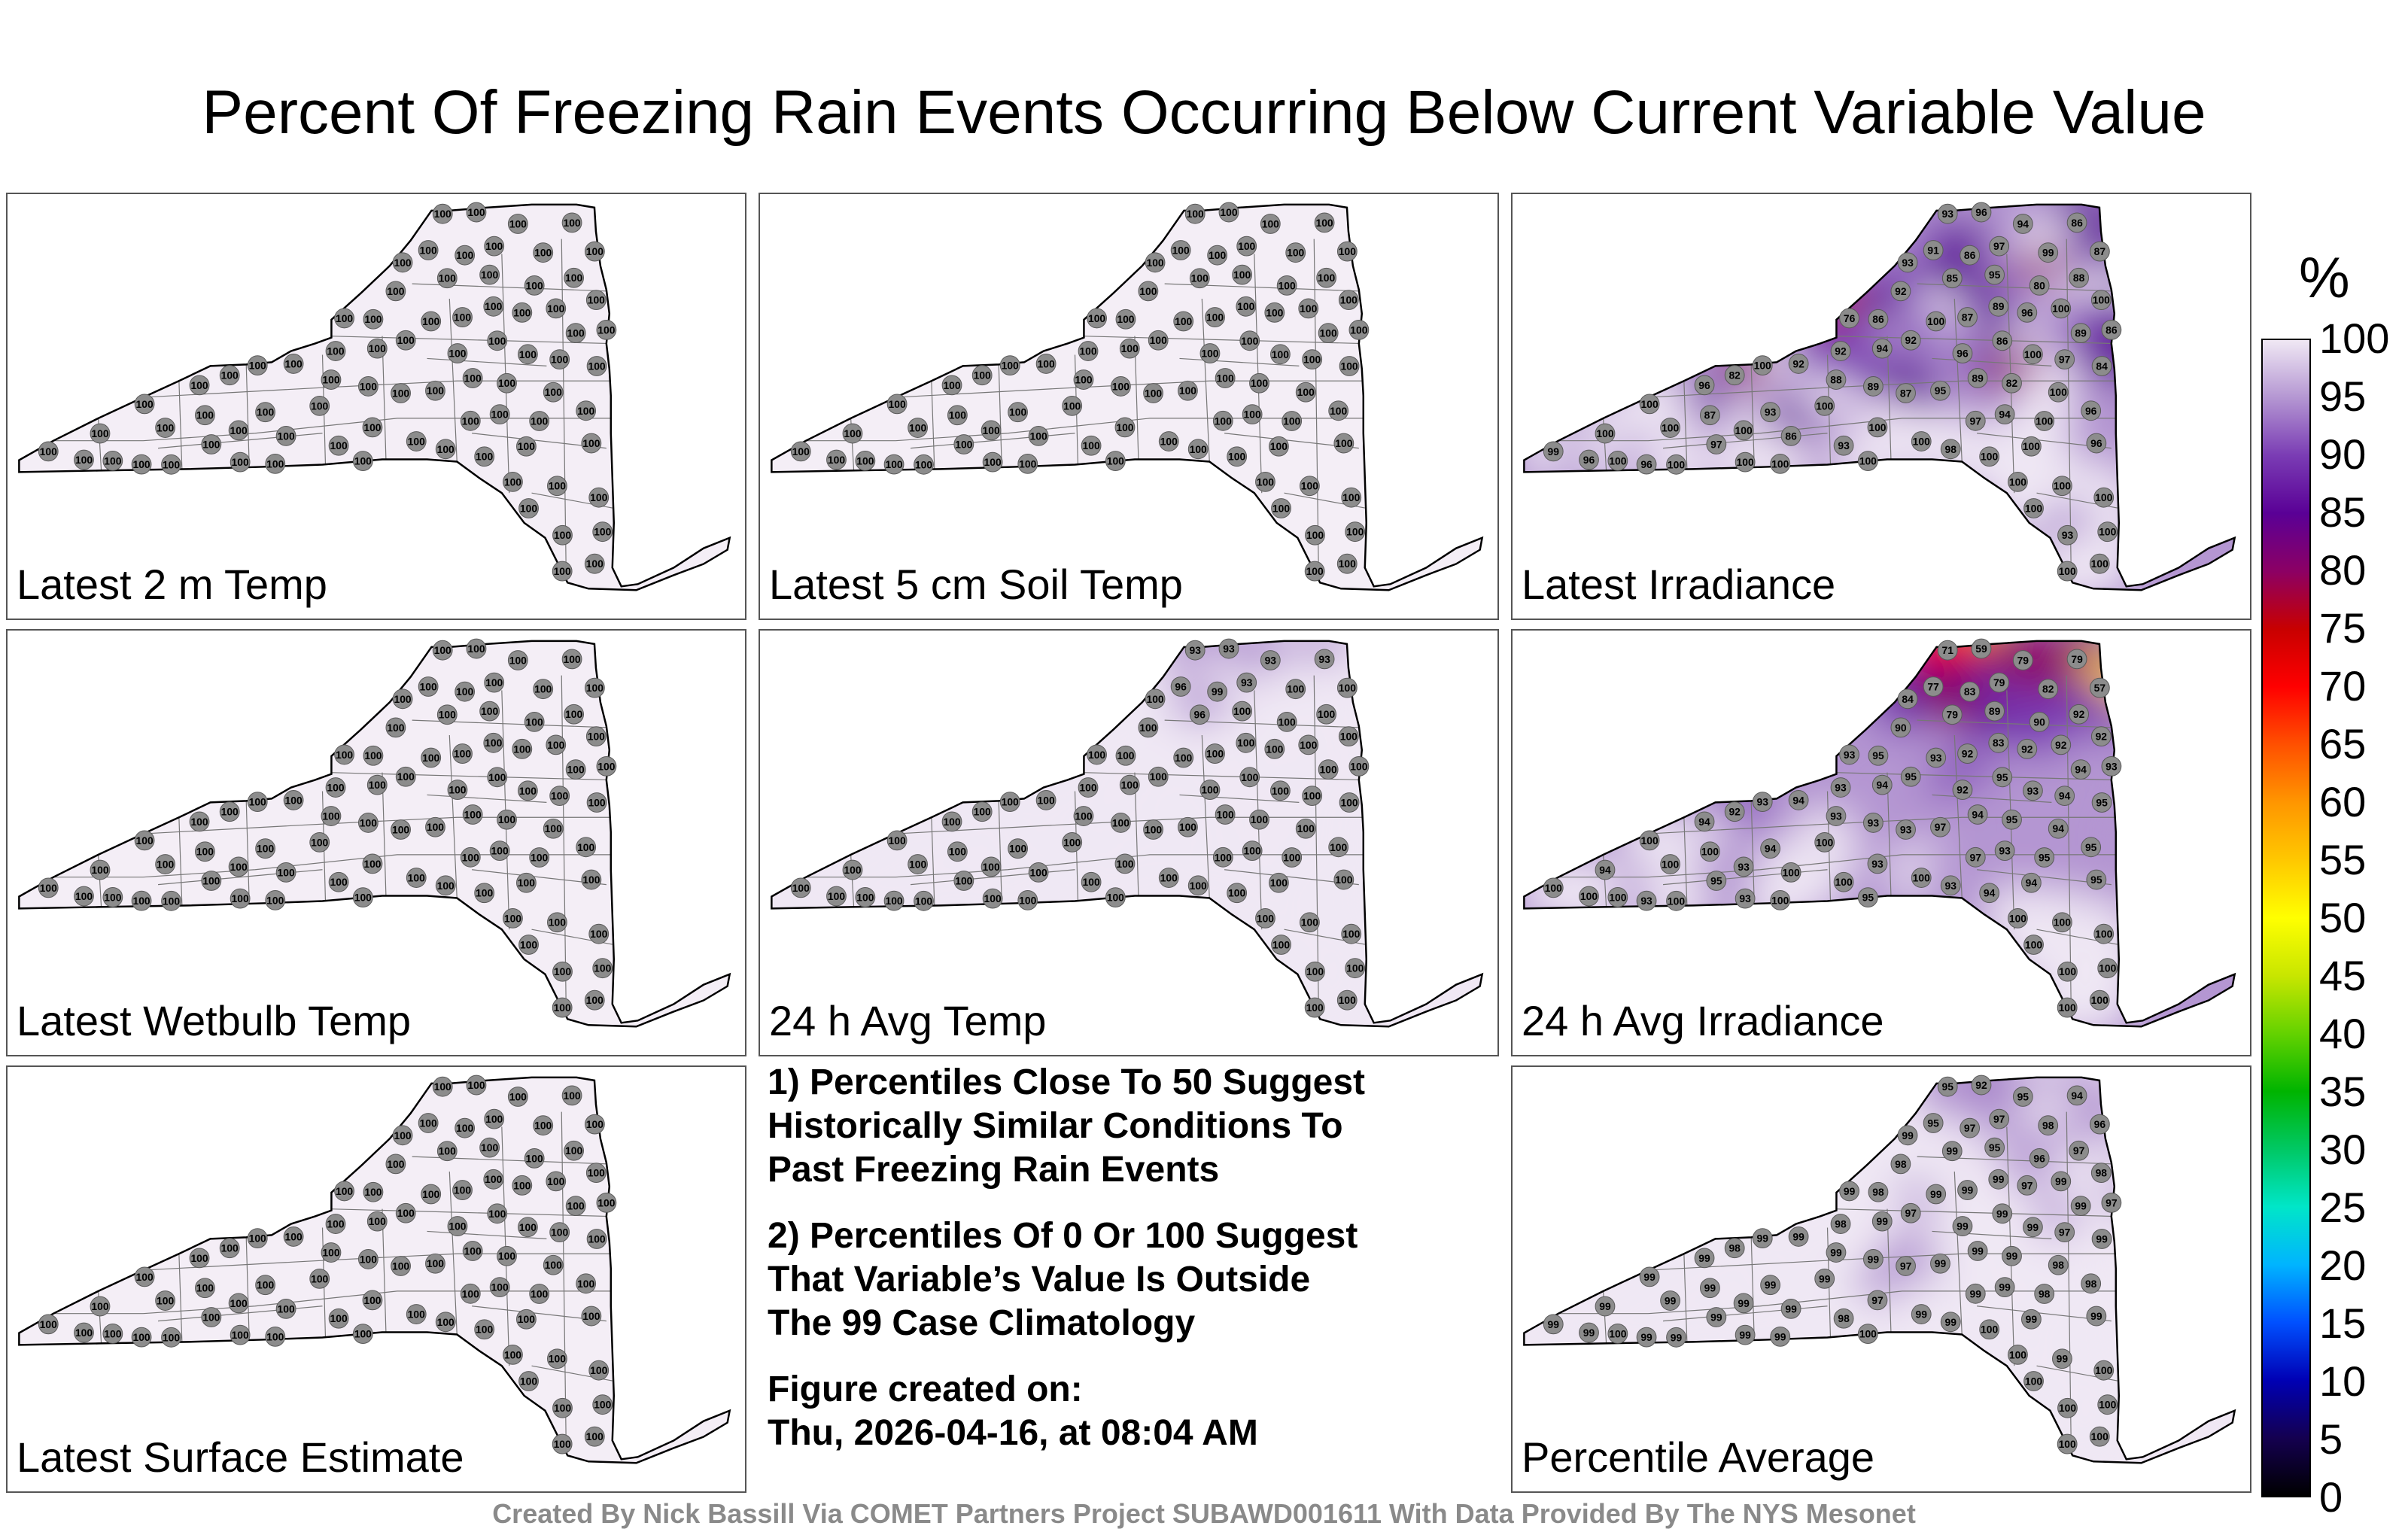 The image size is (2408, 1535). I want to click on state-outline, so click(374, 1270).